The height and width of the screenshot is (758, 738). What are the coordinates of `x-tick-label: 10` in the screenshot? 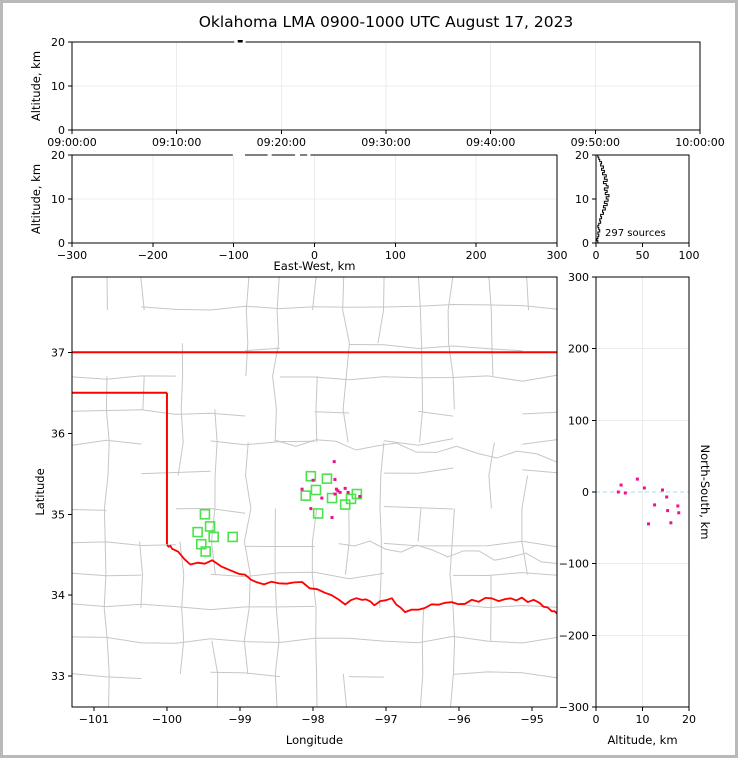 It's located at (643, 719).